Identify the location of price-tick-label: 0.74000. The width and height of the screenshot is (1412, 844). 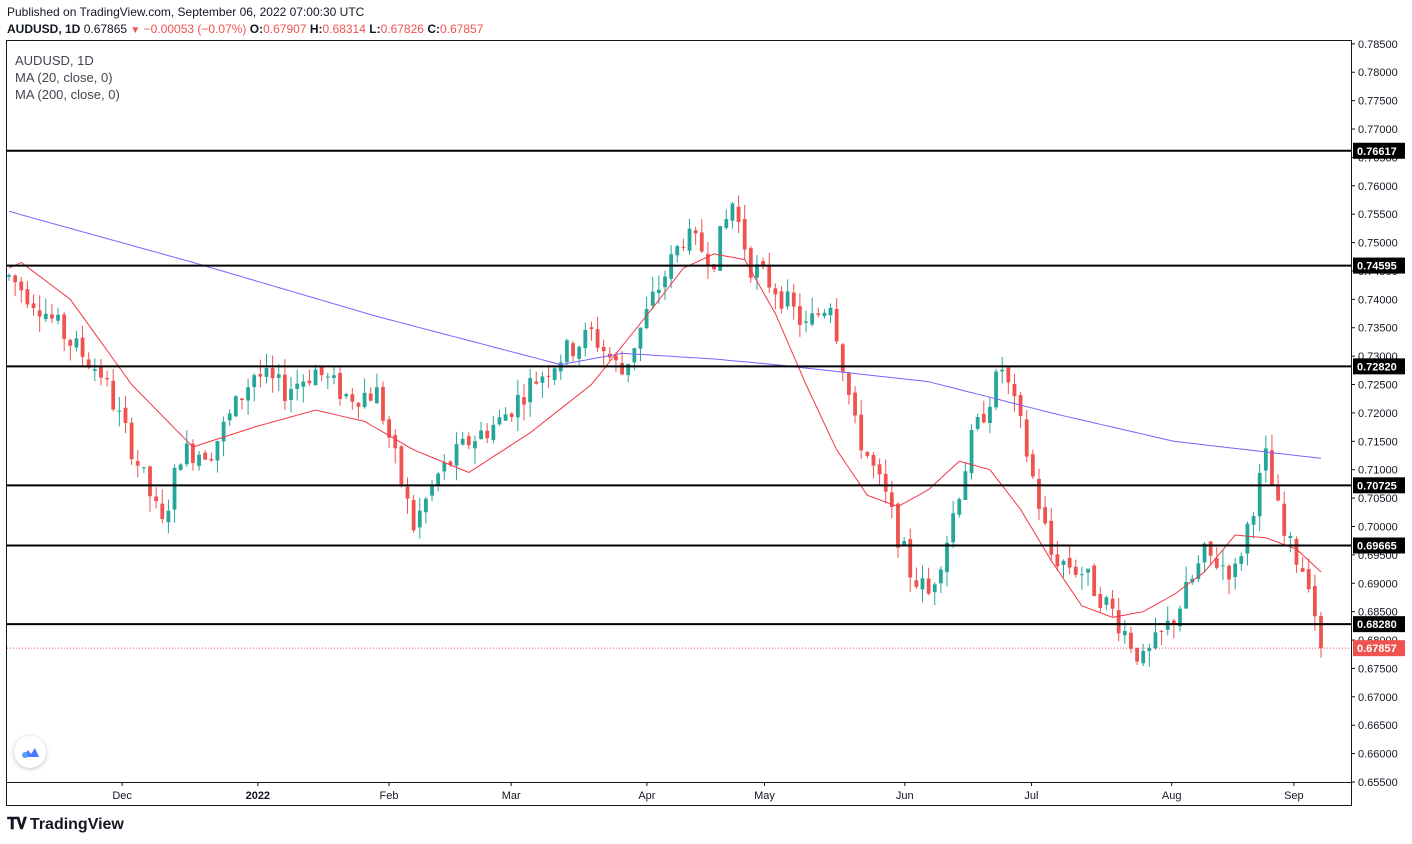
(1378, 300).